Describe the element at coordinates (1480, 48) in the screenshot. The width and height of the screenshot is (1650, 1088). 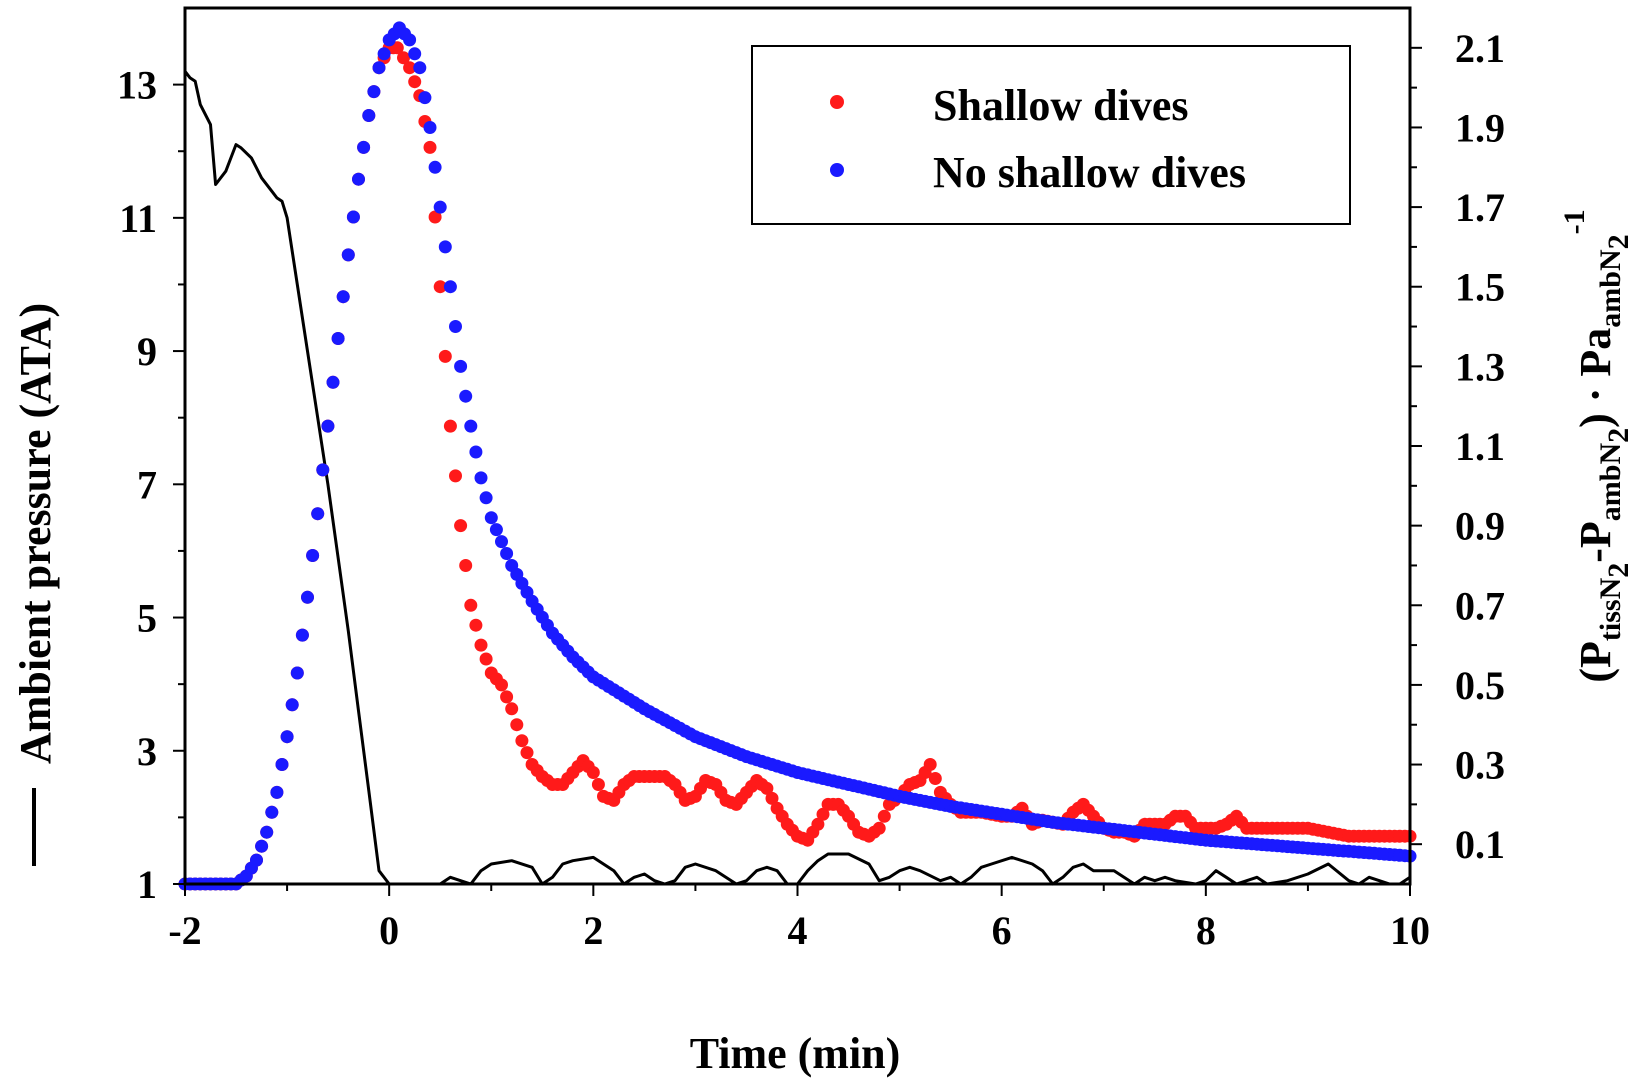
I see `right-y-tick-label: 2.1` at that location.